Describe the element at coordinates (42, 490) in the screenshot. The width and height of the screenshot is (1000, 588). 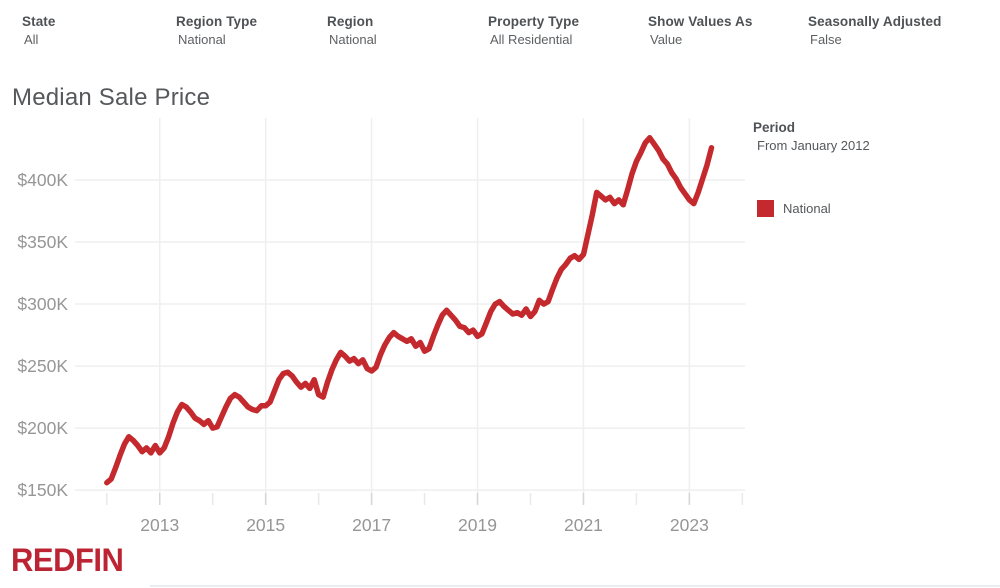
I see `y-tick-label: $150K` at that location.